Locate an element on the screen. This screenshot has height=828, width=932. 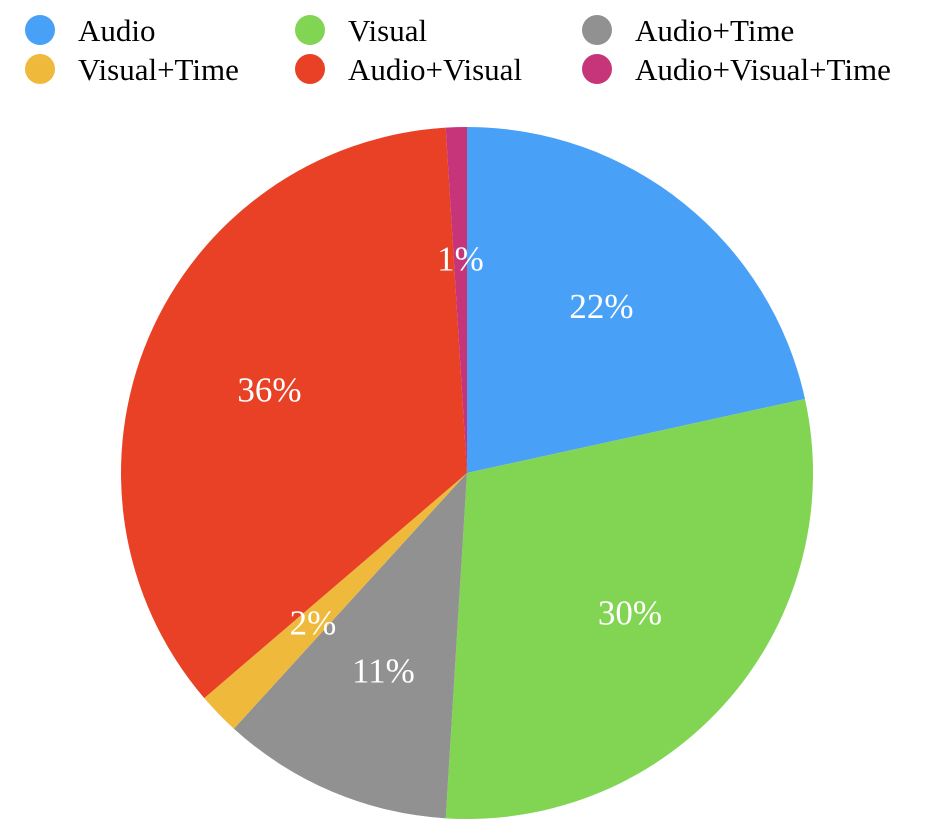
legend-label: Visual+Time is located at coordinates (158, 69).